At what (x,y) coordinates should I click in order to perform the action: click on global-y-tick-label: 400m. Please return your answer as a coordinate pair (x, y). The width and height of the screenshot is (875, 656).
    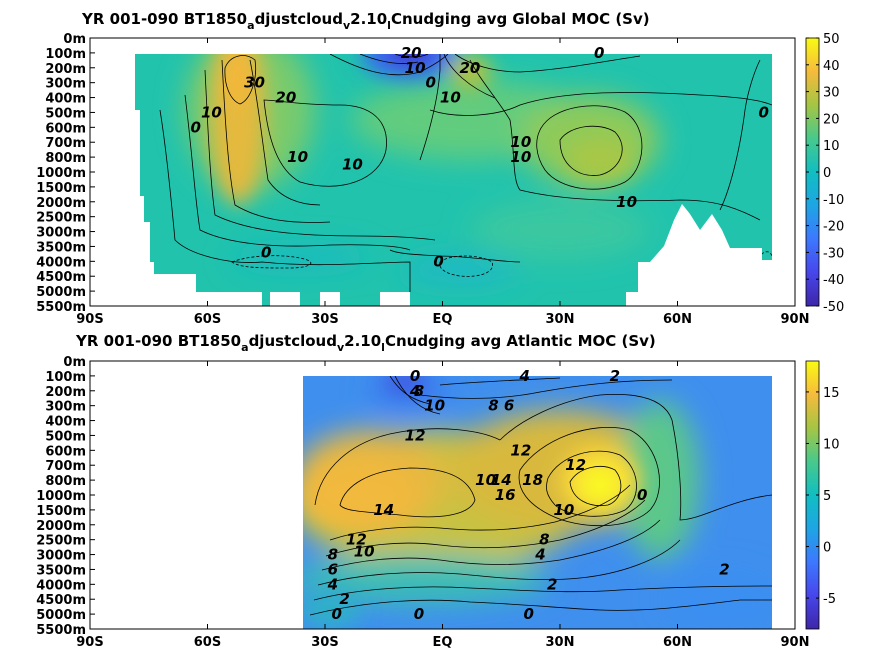
    Looking at the image, I should click on (65, 99).